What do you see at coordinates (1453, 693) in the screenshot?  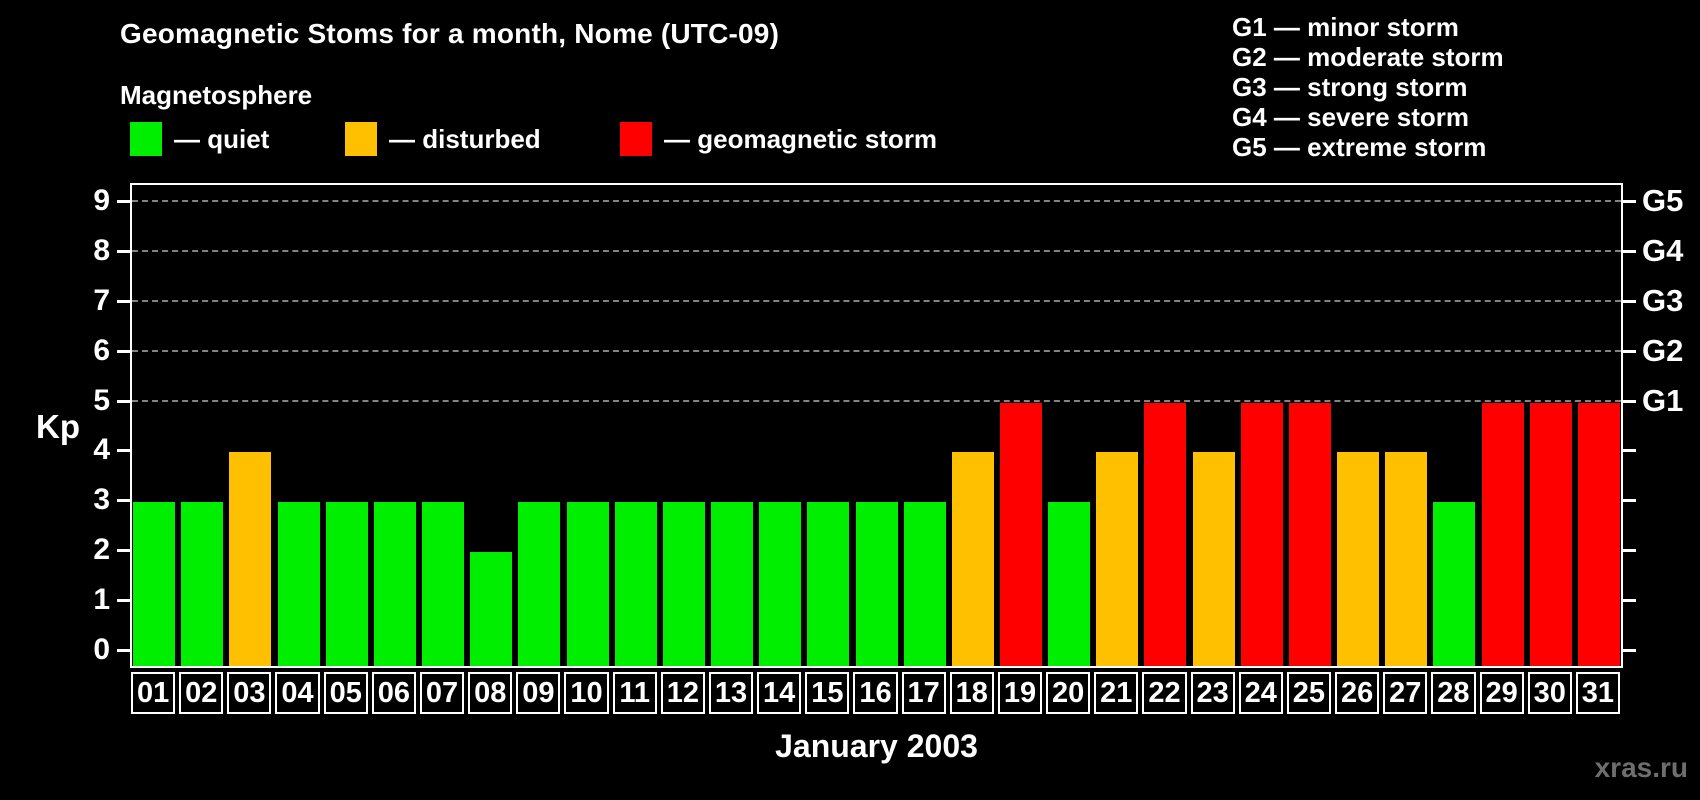 I see `day-label-28: 28` at bounding box center [1453, 693].